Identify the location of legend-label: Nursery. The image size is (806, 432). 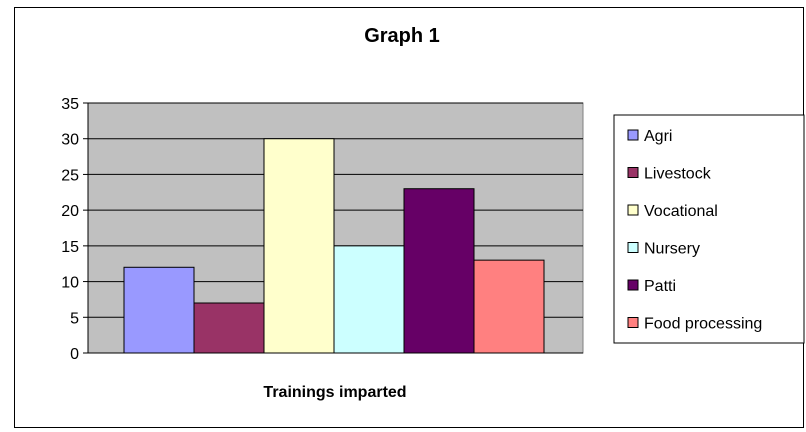
(672, 249).